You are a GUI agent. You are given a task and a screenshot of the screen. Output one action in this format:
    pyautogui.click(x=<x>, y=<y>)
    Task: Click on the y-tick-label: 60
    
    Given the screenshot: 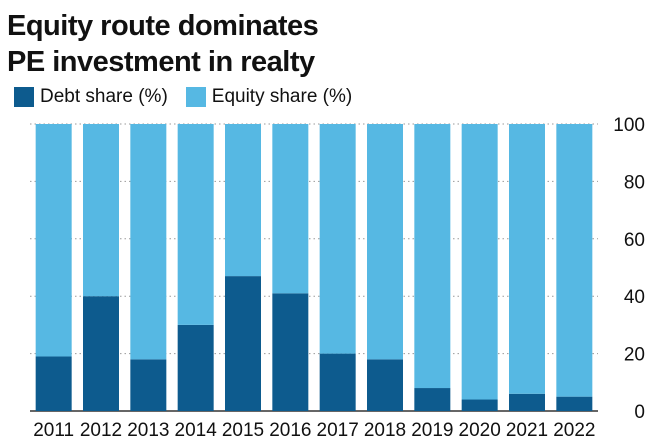 What is the action you would take?
    pyautogui.click(x=634, y=240)
    